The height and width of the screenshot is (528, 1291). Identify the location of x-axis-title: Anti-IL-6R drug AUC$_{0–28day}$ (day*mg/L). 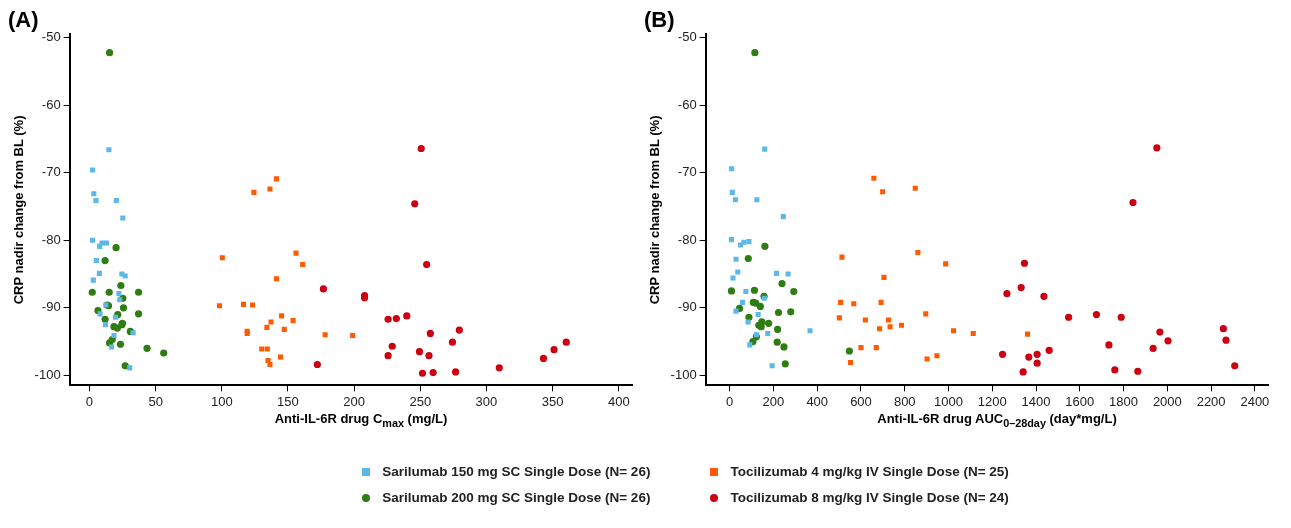
(997, 420).